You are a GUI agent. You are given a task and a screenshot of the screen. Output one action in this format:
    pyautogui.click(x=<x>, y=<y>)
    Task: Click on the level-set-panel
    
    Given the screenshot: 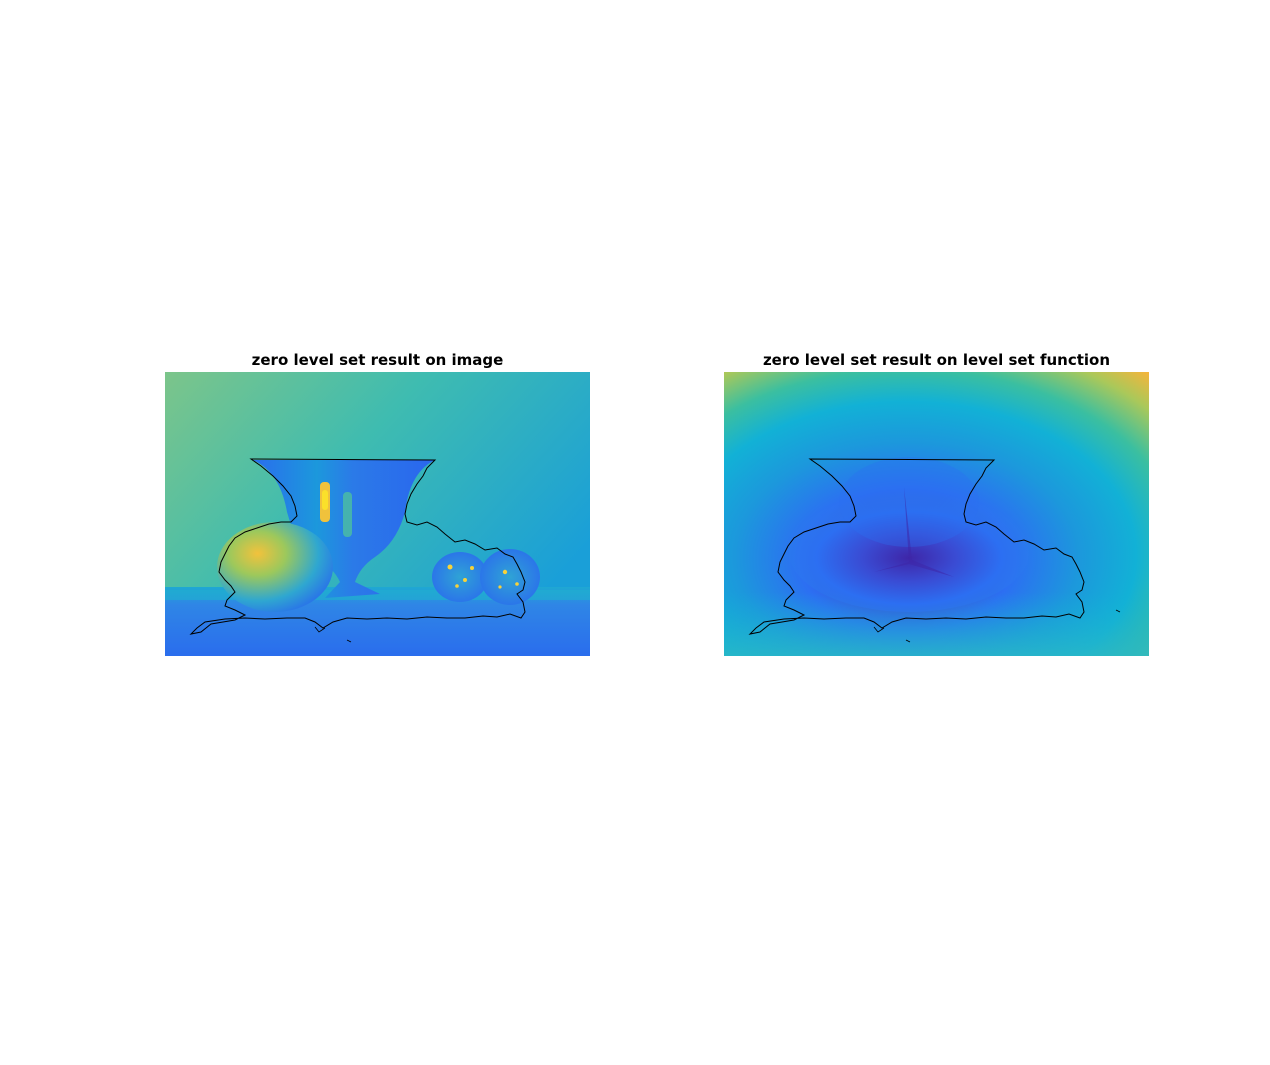 What is the action you would take?
    pyautogui.click(x=936, y=514)
    